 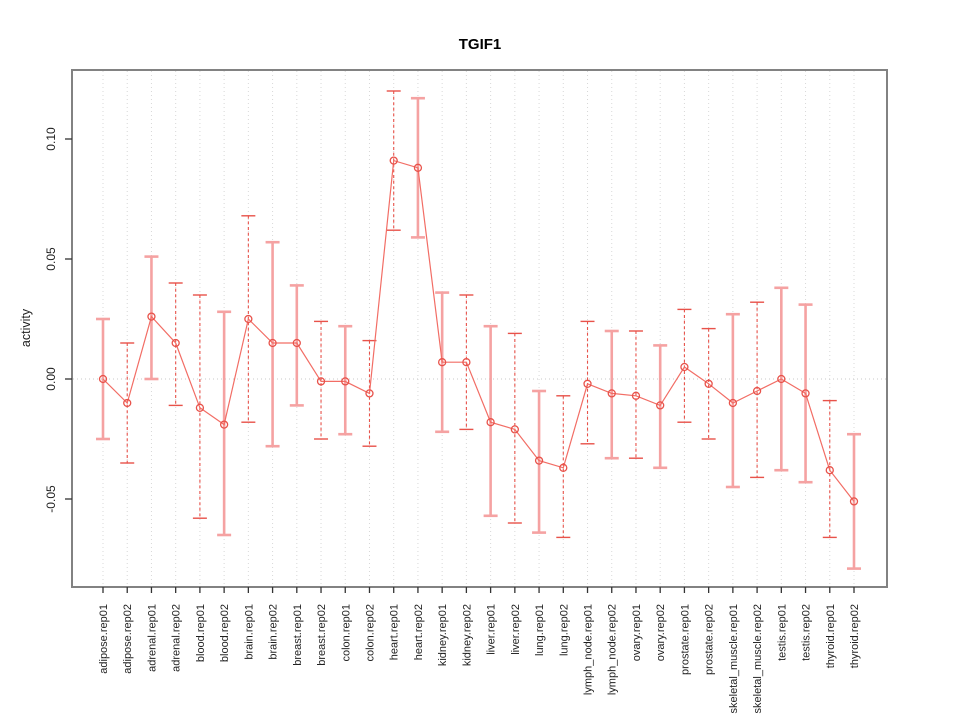 What do you see at coordinates (807, 632) in the screenshot?
I see `x-tick-label: testis.rep02` at bounding box center [807, 632].